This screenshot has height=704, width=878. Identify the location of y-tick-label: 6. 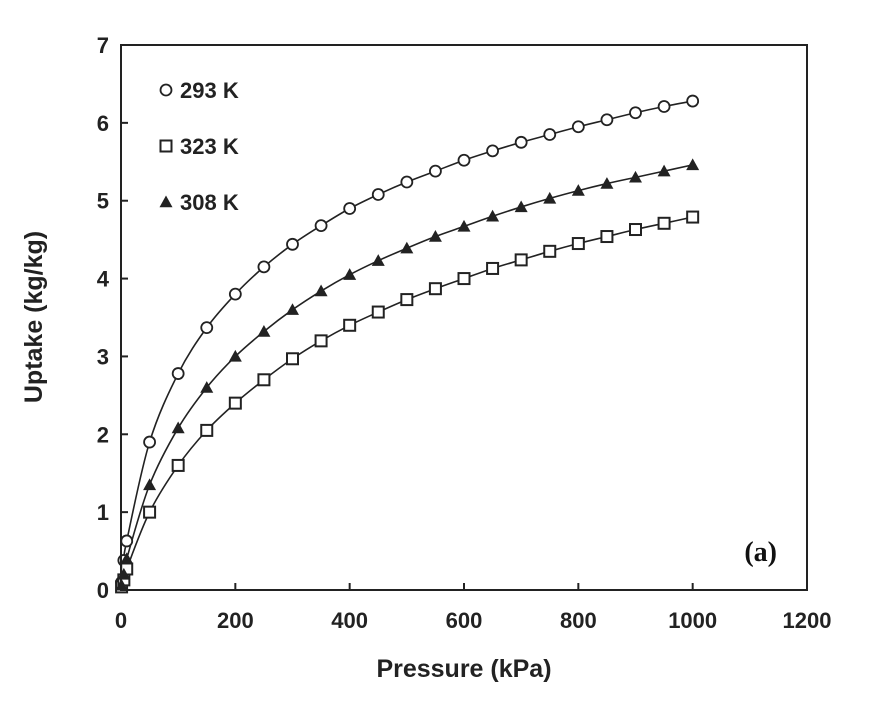
(103, 123).